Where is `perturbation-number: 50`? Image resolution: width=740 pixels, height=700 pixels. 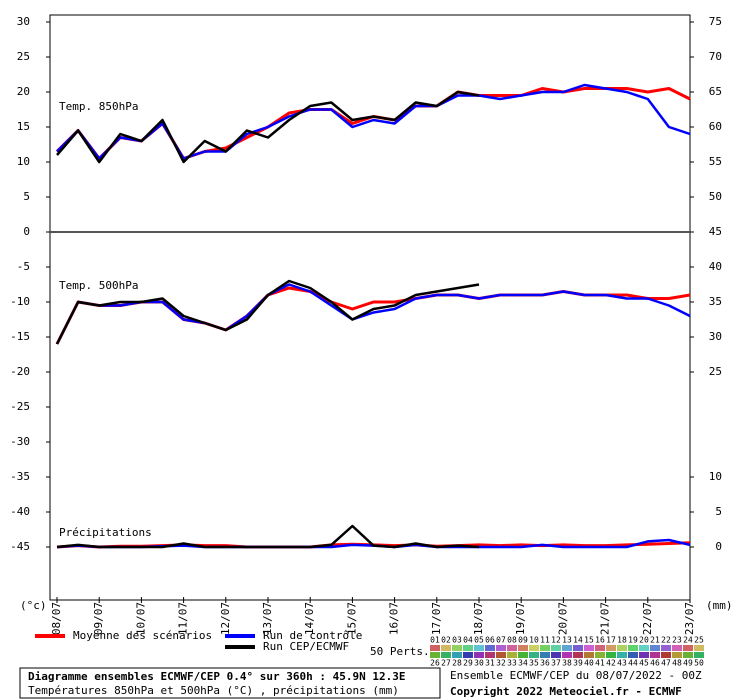
perturbation-number: 50 is located at coordinates (699, 663).